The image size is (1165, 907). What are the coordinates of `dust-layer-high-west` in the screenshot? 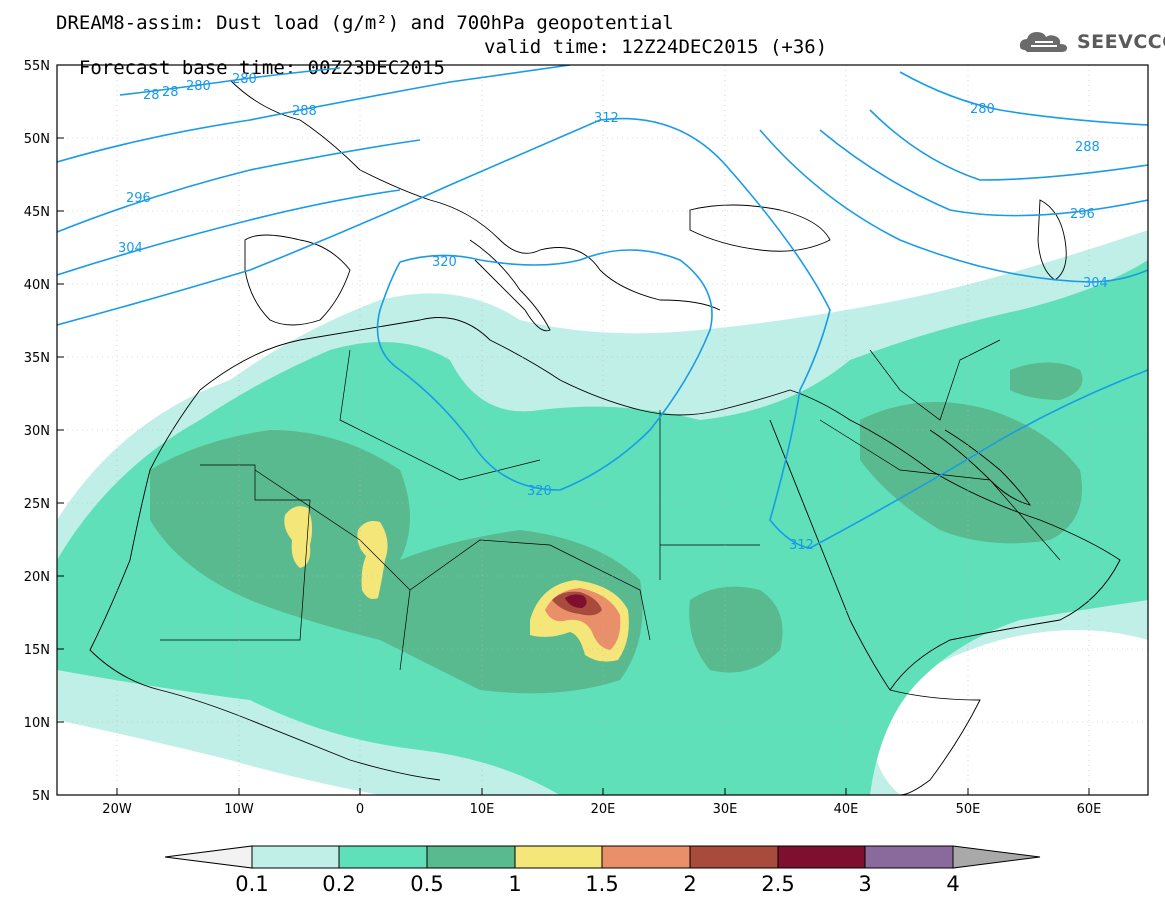 It's located at (396, 562).